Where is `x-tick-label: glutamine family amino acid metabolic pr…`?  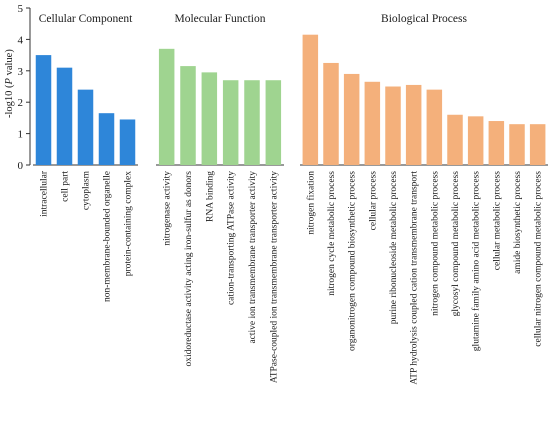
x-tick-label: glutamine family amino acid metabolic pr… is located at coordinates (476, 261).